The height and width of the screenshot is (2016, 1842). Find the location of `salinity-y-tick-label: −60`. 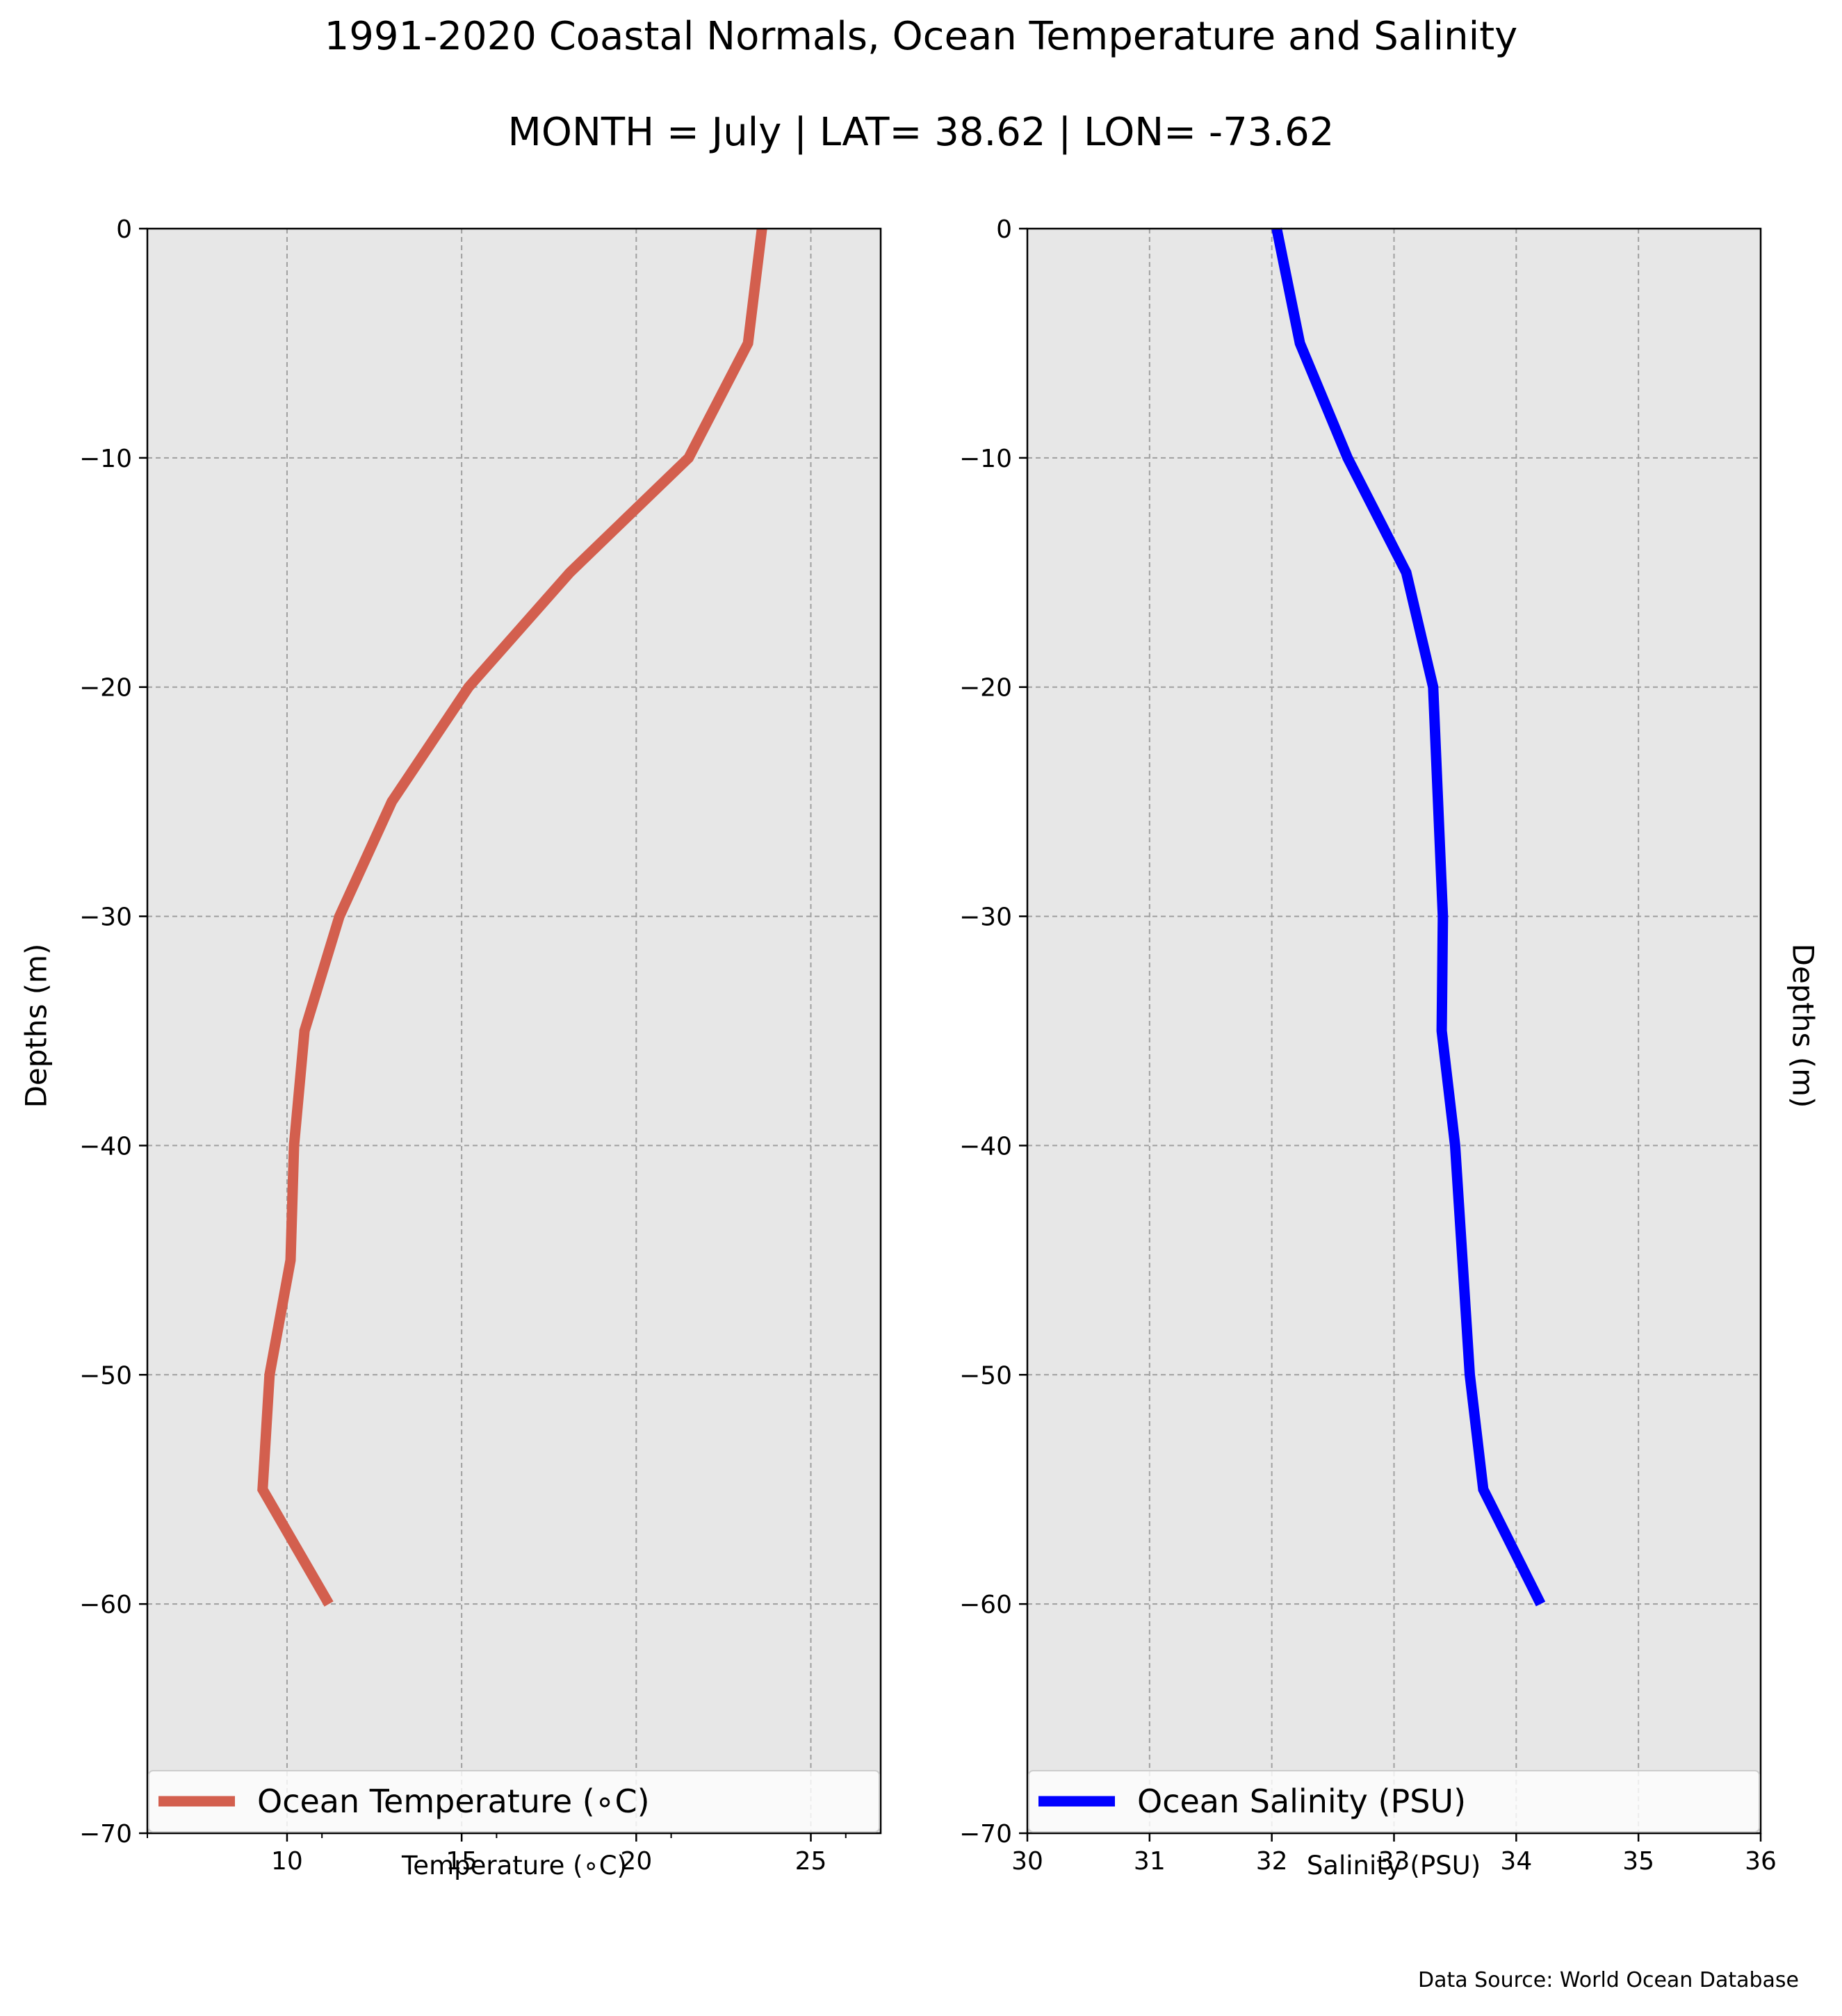

salinity-y-tick-label: −60 is located at coordinates (985, 1605).